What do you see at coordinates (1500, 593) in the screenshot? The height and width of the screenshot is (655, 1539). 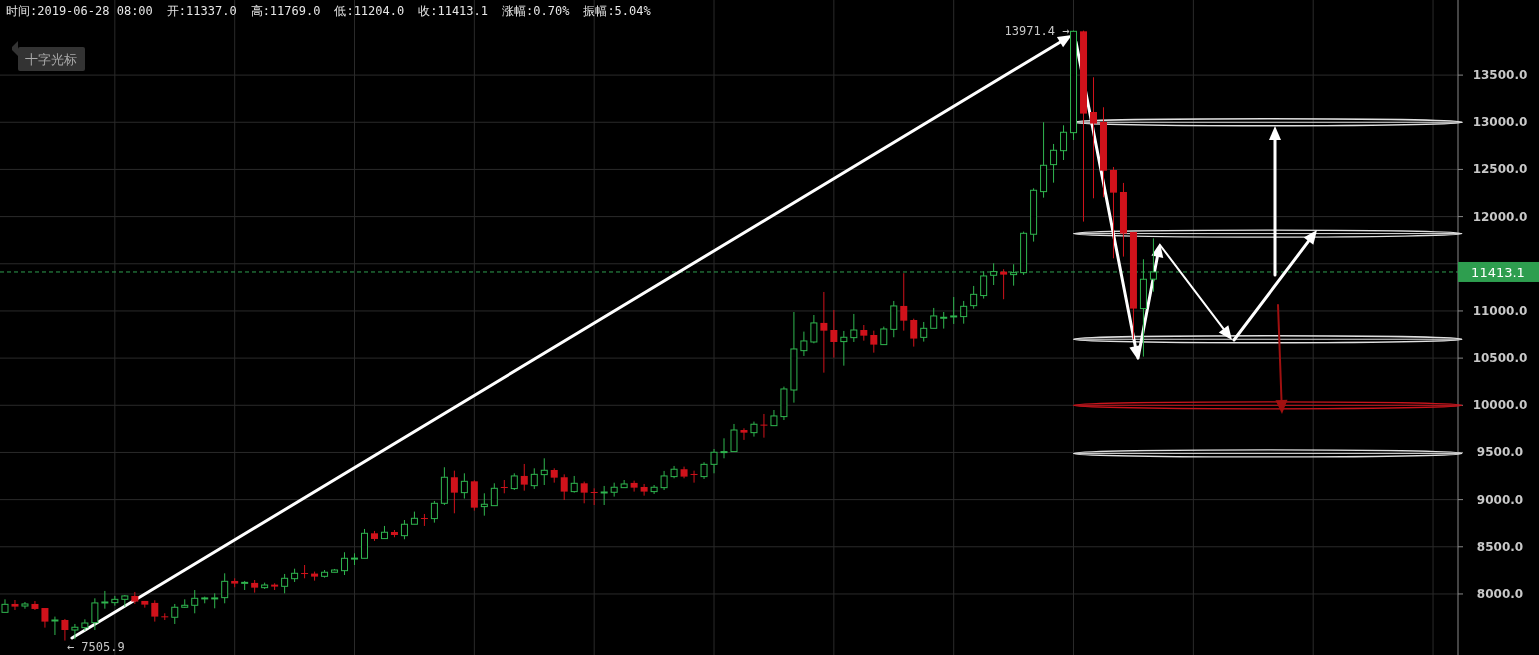 I see `y-tick-label: 8000.0` at bounding box center [1500, 593].